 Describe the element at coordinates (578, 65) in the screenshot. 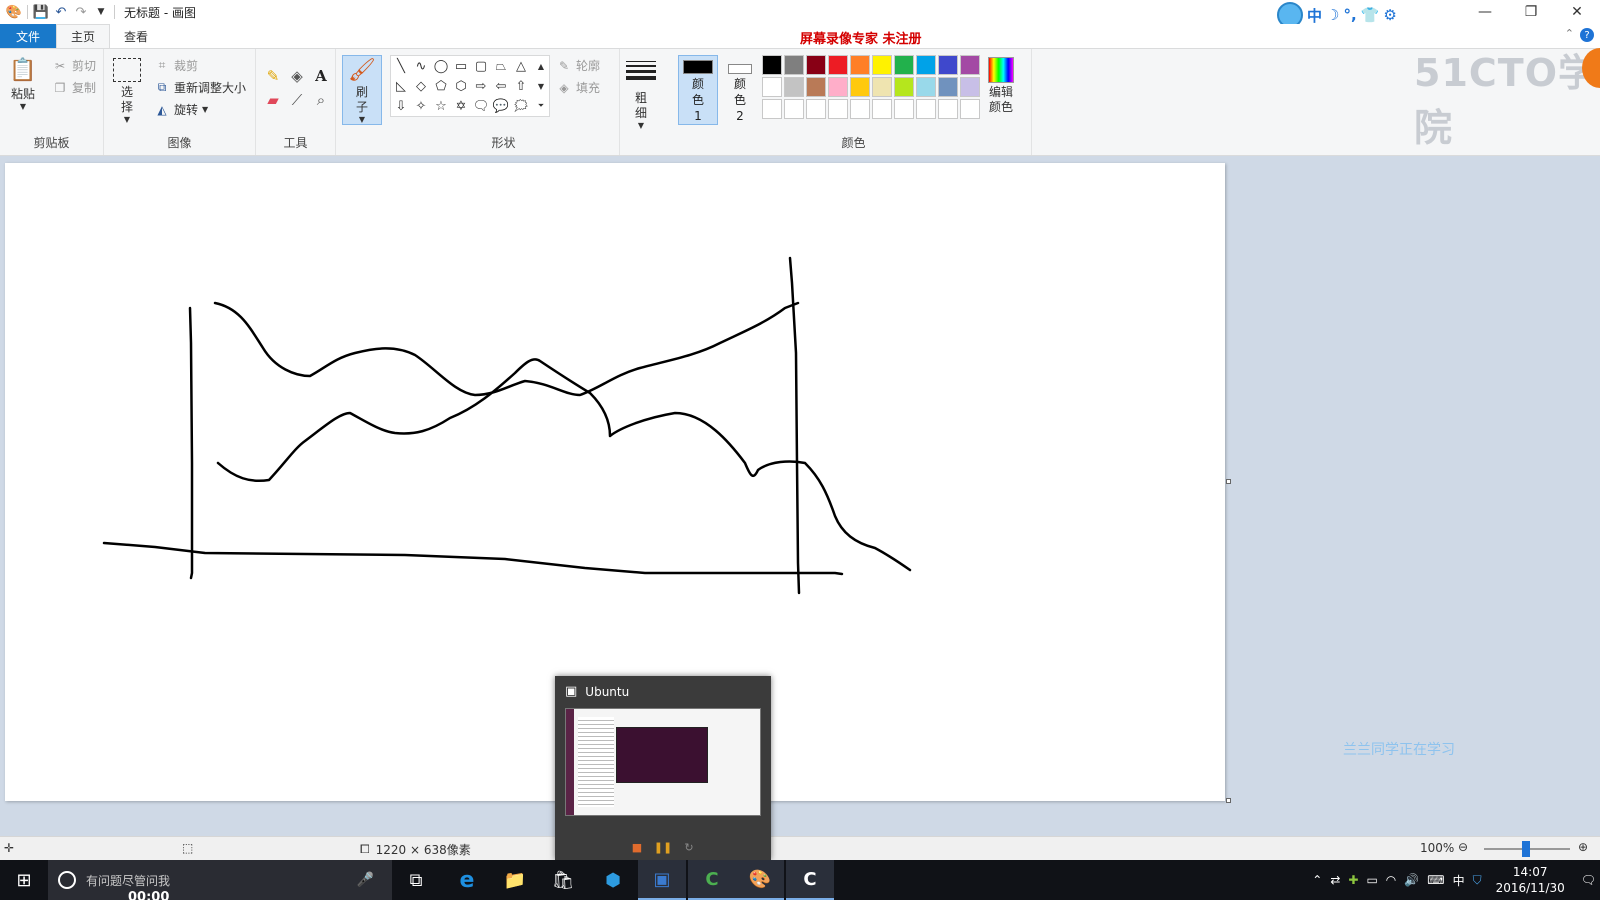

I see `outline-button: ✎ 轮廓` at that location.